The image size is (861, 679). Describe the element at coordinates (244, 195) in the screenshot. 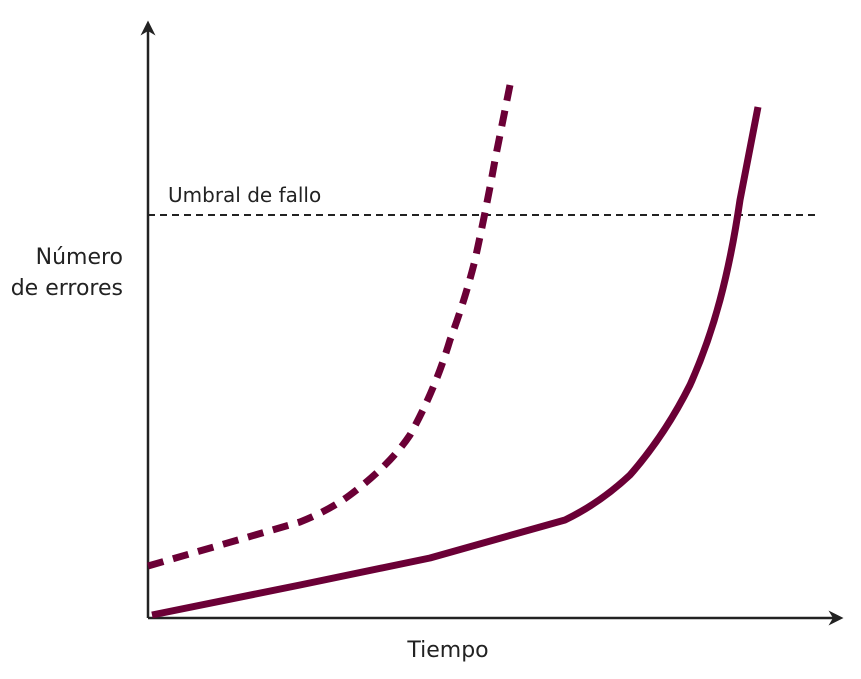

I see `threshold-label: Umbral de fallo` at that location.